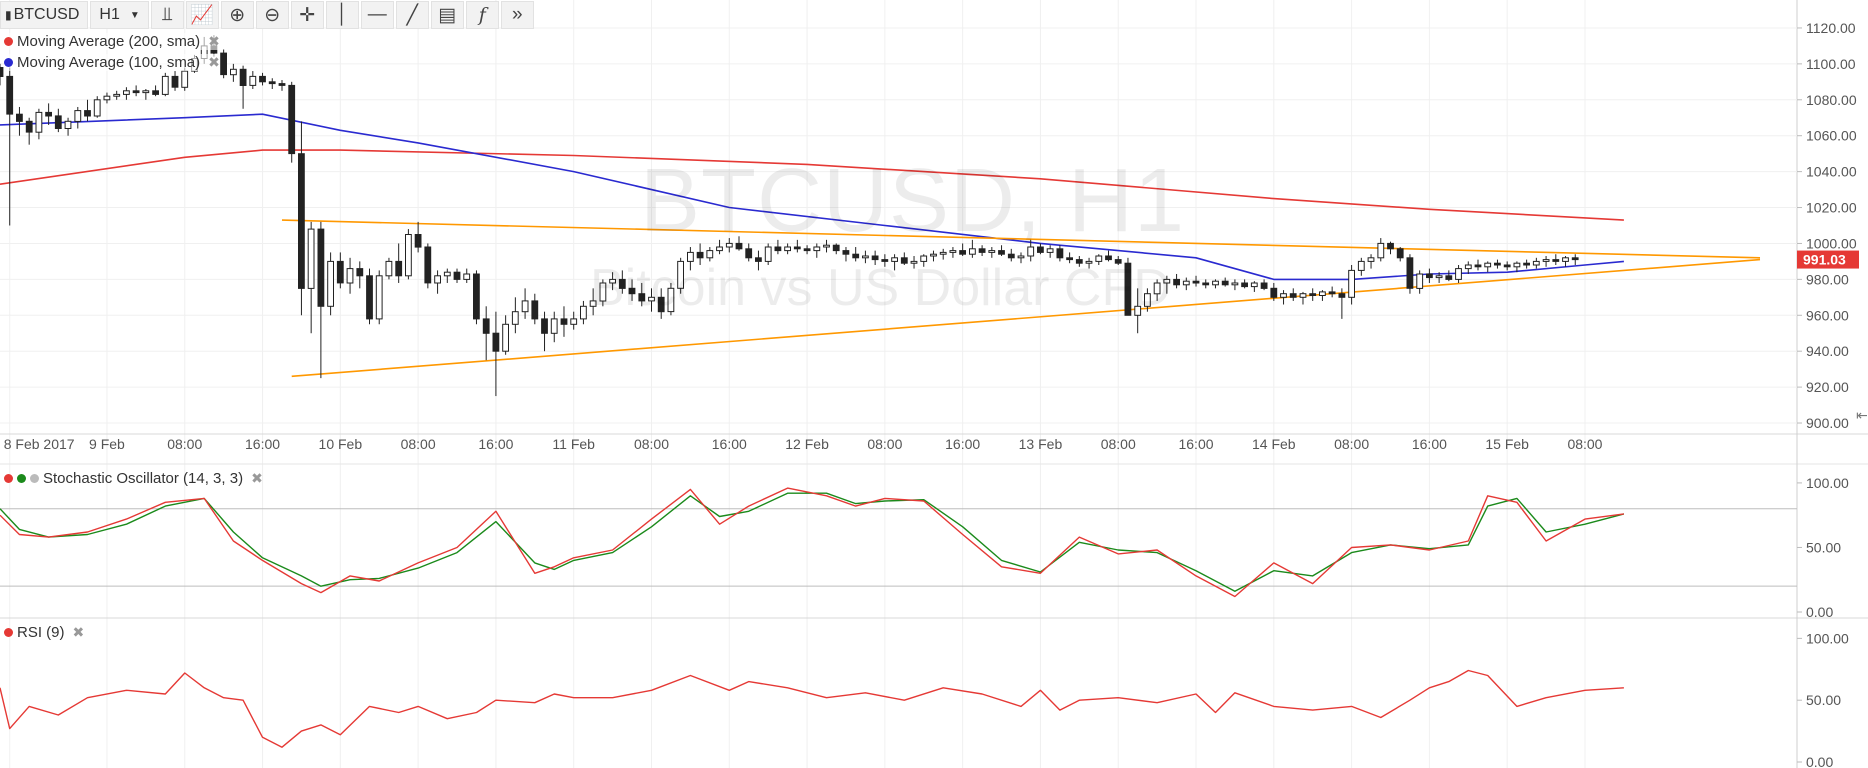 The height and width of the screenshot is (768, 1868). I want to click on y-tick-label: 1020.00, so click(1831, 208).